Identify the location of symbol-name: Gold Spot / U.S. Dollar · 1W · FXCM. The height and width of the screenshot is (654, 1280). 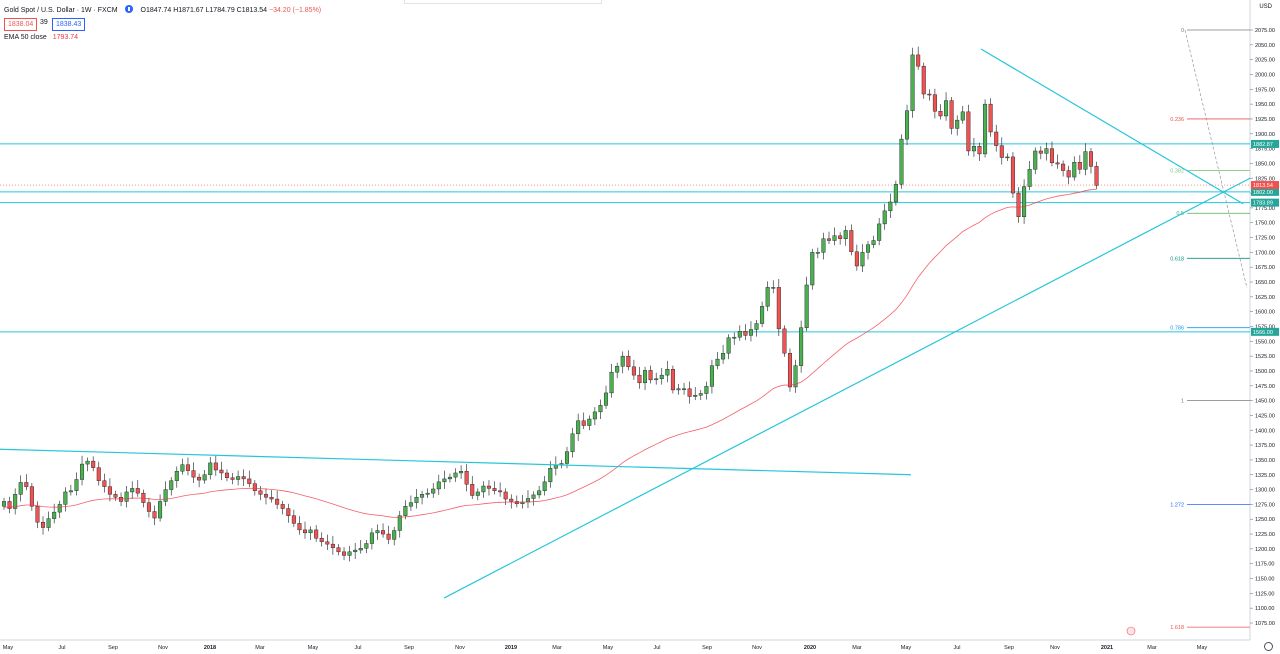
(61, 10).